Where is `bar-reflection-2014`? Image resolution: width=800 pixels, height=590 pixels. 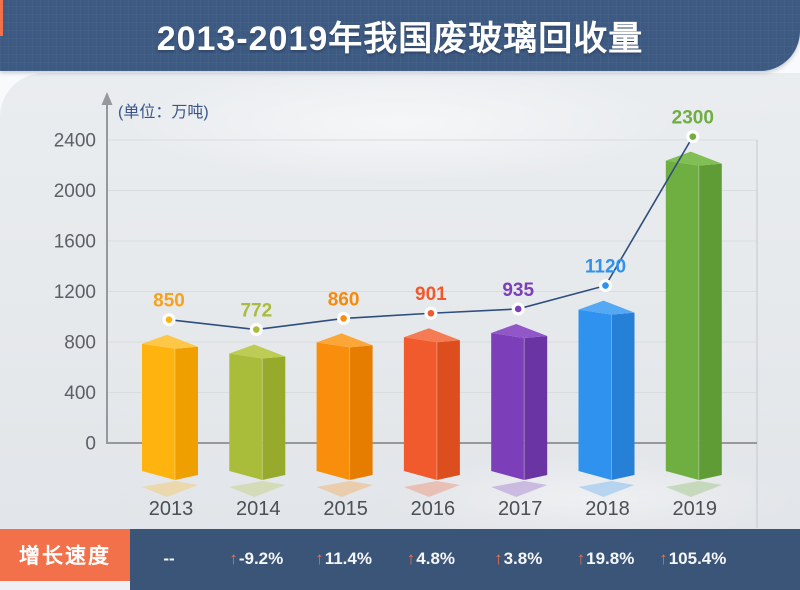
bar-reflection-2014 is located at coordinates (257, 489).